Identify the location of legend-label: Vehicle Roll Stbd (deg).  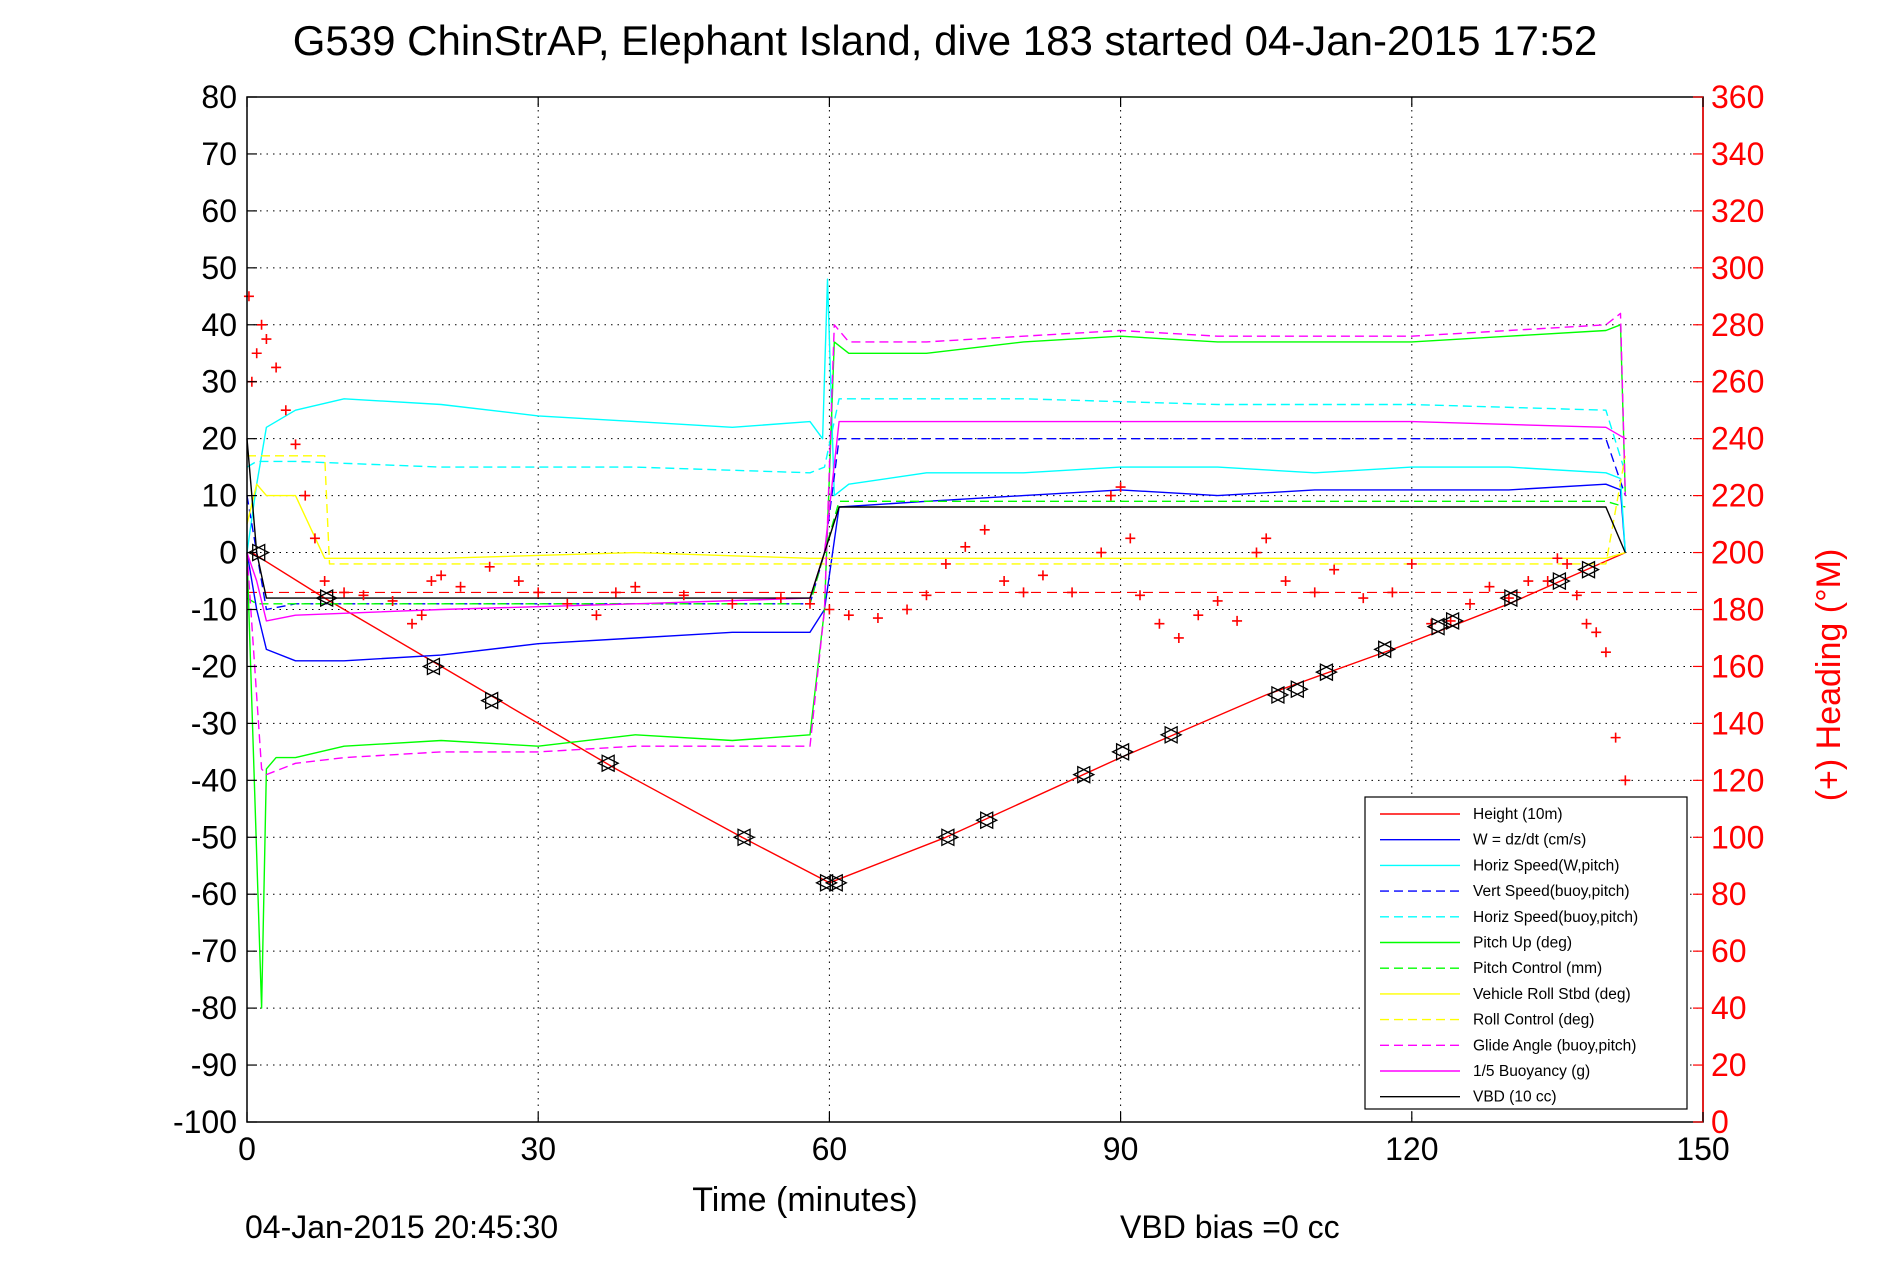
(1552, 994).